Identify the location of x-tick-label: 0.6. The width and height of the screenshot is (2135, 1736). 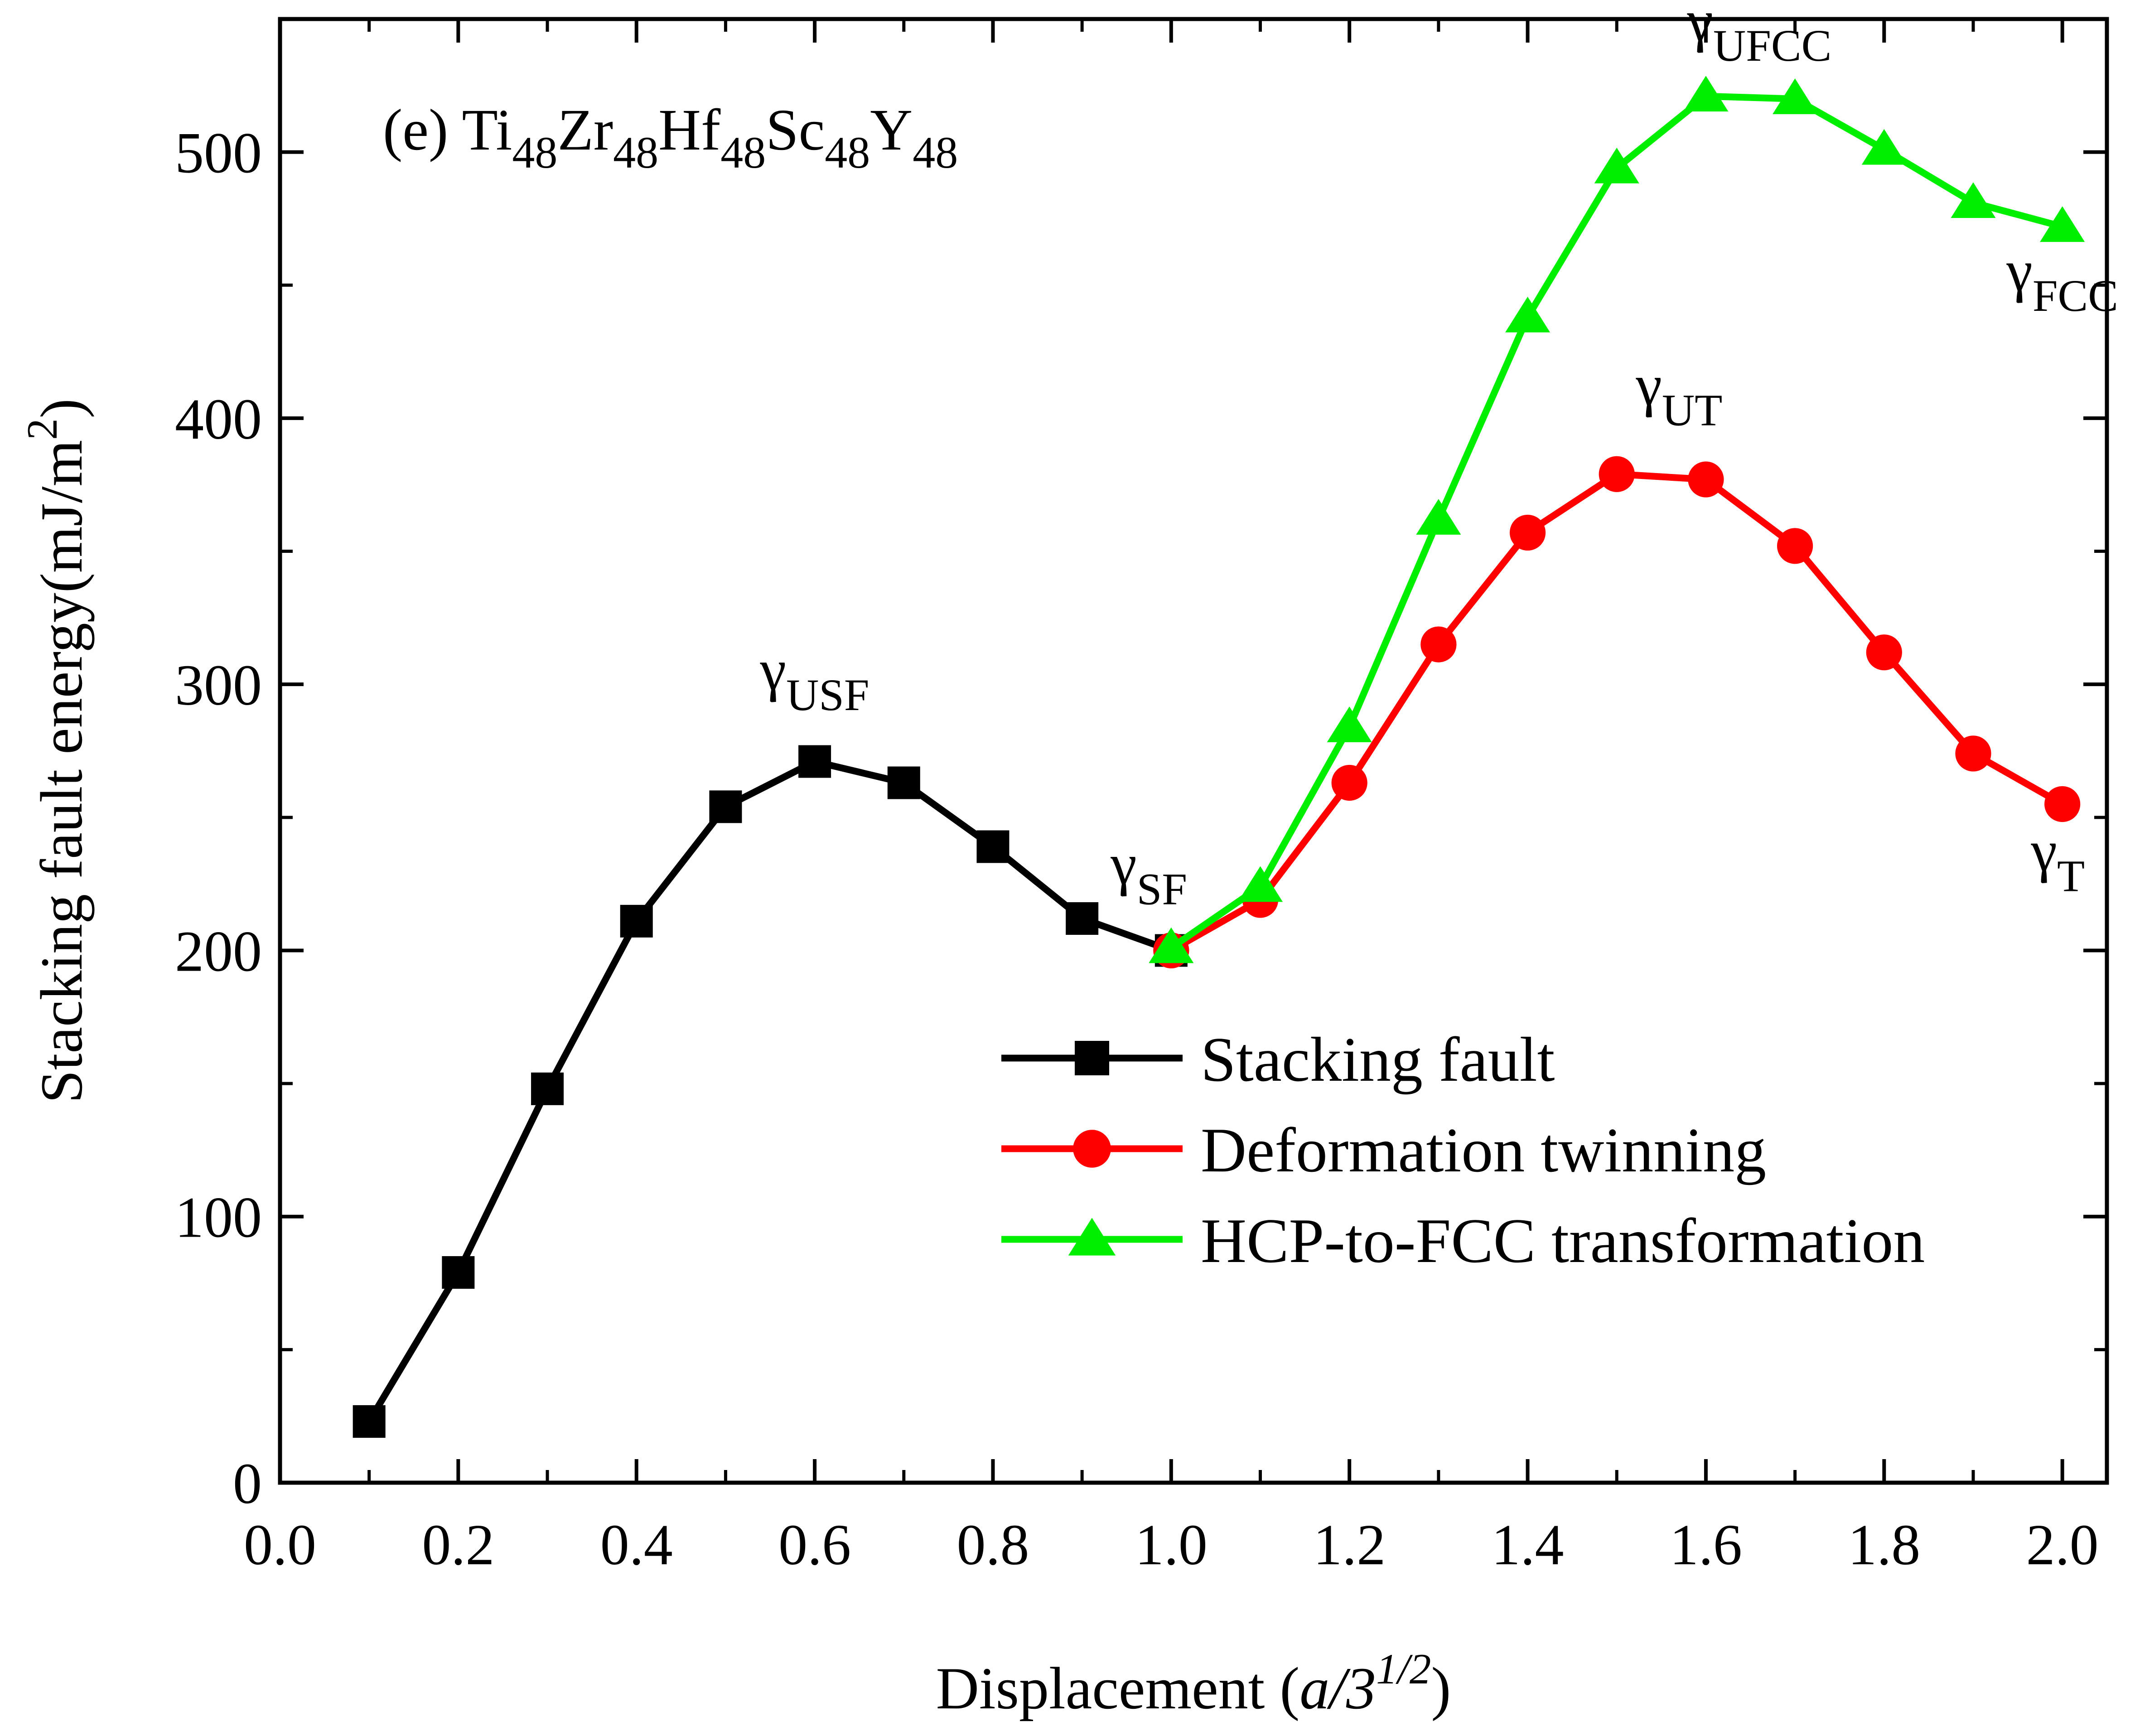
(814, 1545).